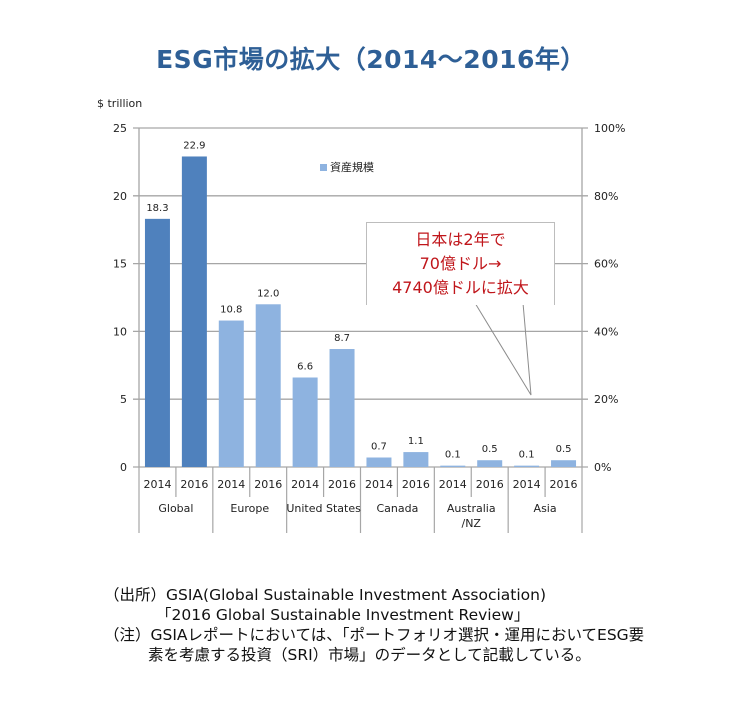 This screenshot has width=742, height=726. Describe the element at coordinates (120, 264) in the screenshot. I see `y-tick-label: 15` at that location.